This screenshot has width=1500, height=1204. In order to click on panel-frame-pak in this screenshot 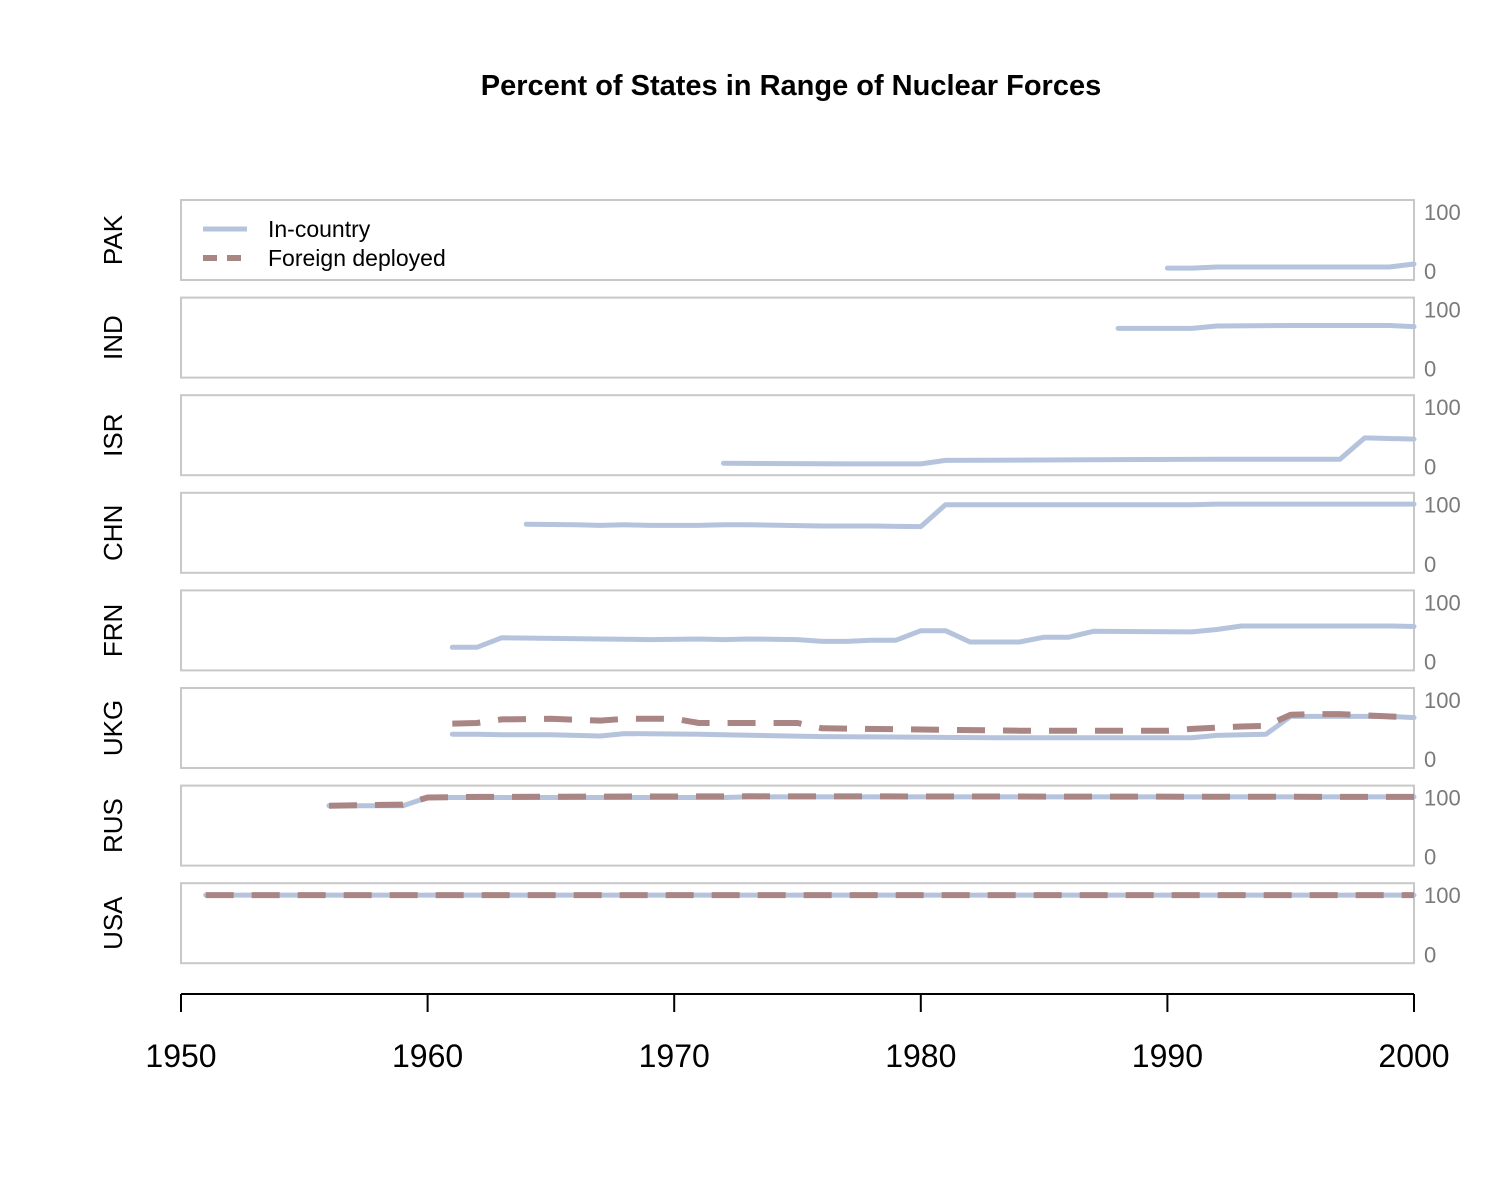, I will do `click(797, 240)`.